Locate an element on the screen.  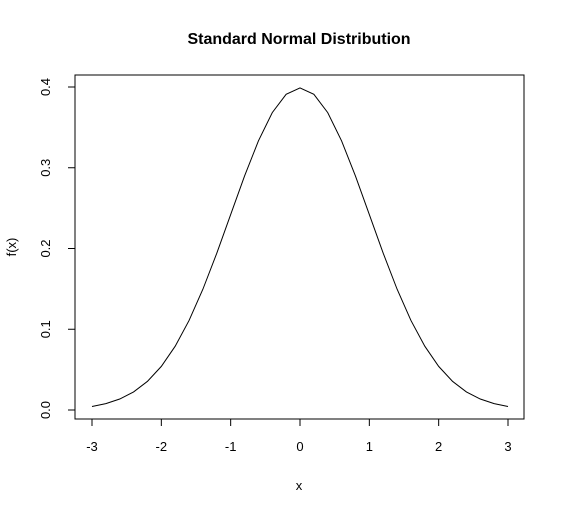
x-tick-label: 0 is located at coordinates (299, 446).